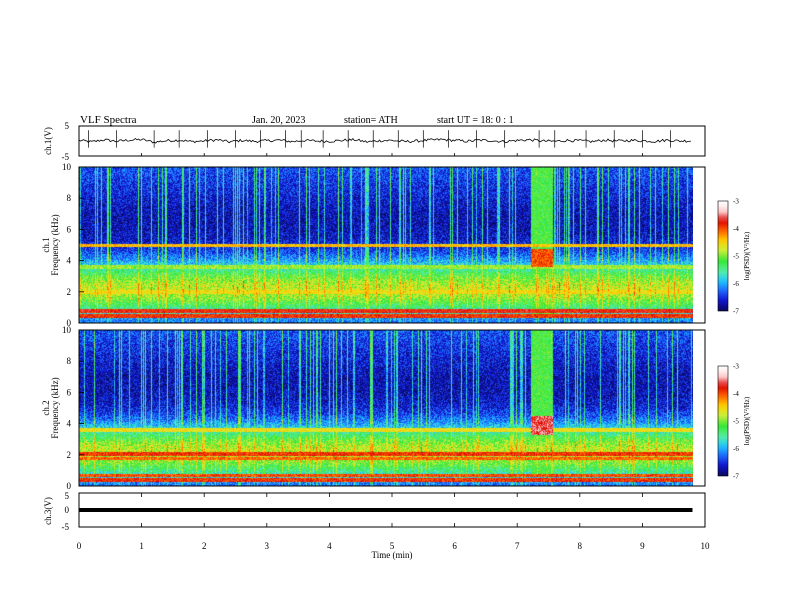 This screenshot has height=612, width=792. Describe the element at coordinates (108, 120) in the screenshot. I see `figure-title: VLF Spectra` at that location.